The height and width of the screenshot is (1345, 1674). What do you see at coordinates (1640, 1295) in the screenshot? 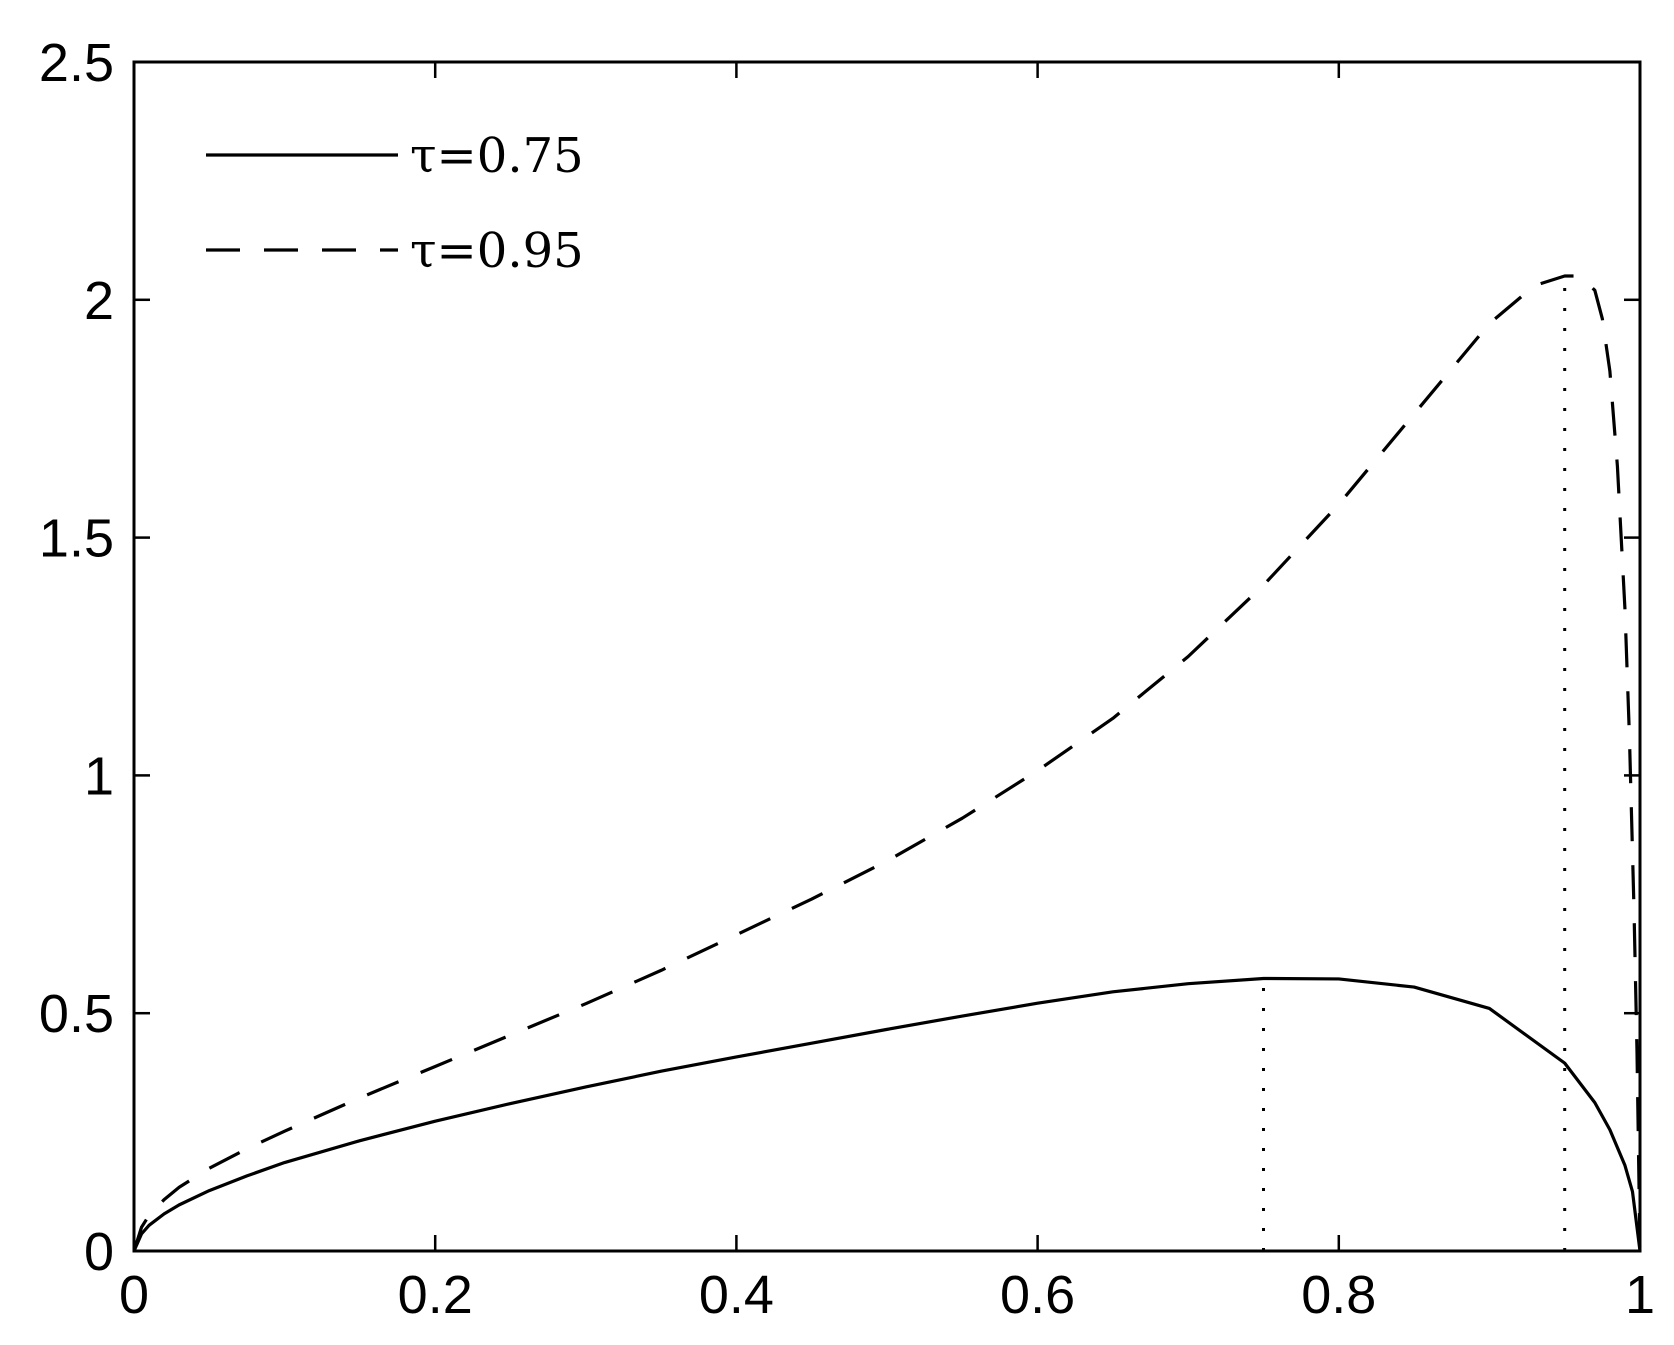
I see `x-tick-label: 1` at bounding box center [1640, 1295].